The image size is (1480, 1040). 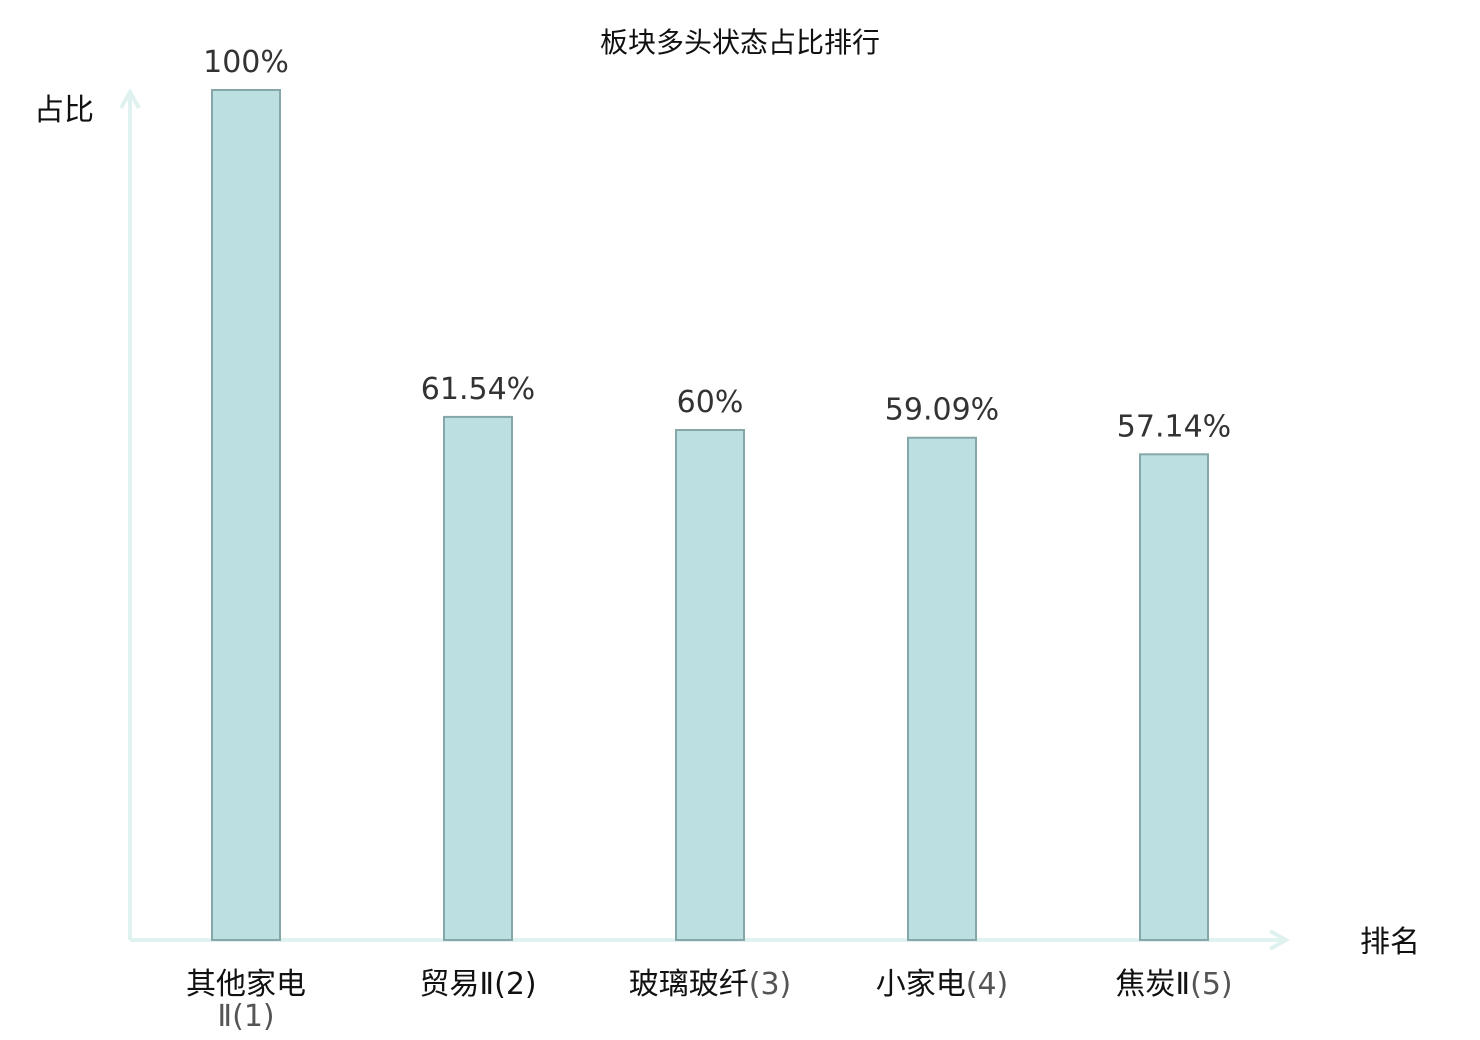 What do you see at coordinates (130, 98) in the screenshot?
I see `y-axis-arrow` at bounding box center [130, 98].